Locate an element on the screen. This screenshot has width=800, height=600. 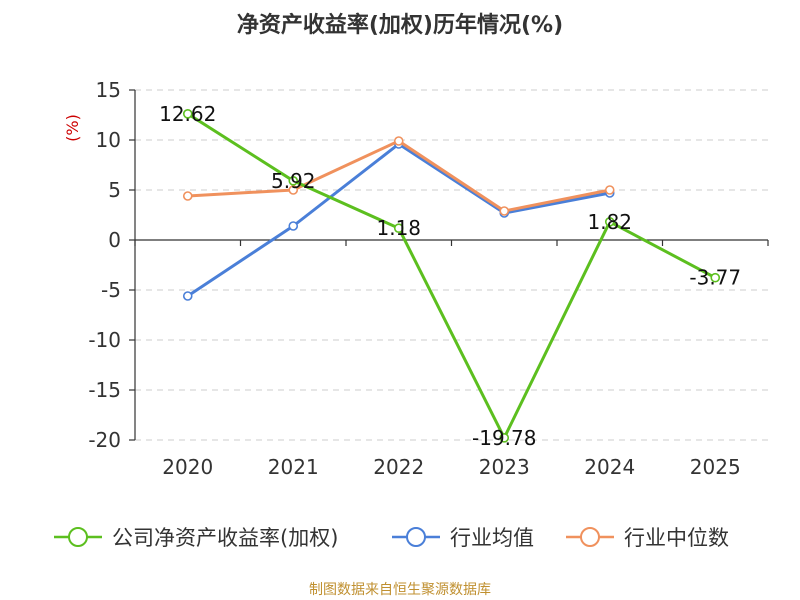
legend: 公司净资产收益率(加权) 行业均值 行业中位数 is located at coordinates (391, 538).